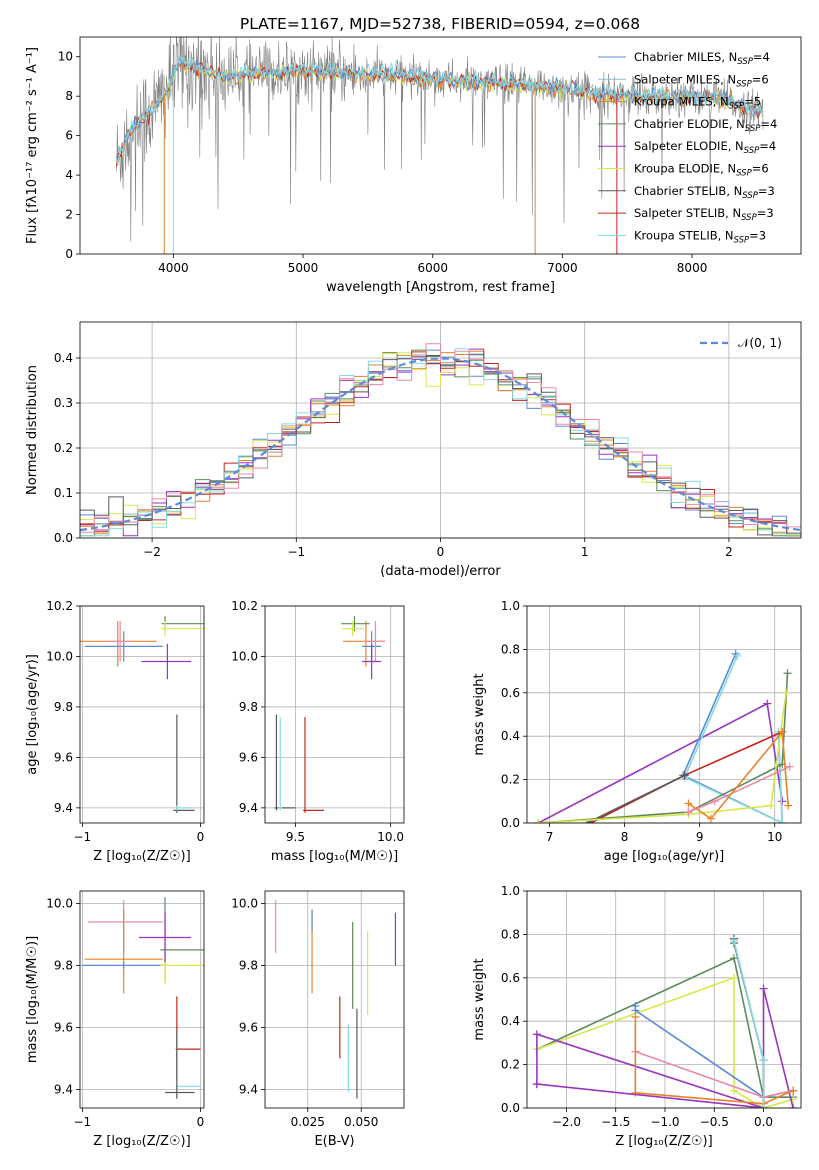  Describe the element at coordinates (32, 145) in the screenshot. I see `y-axis-label: Flux [fλ10⁻¹⁷ erg cm⁻² s⁻¹ A⁻¹]` at that location.